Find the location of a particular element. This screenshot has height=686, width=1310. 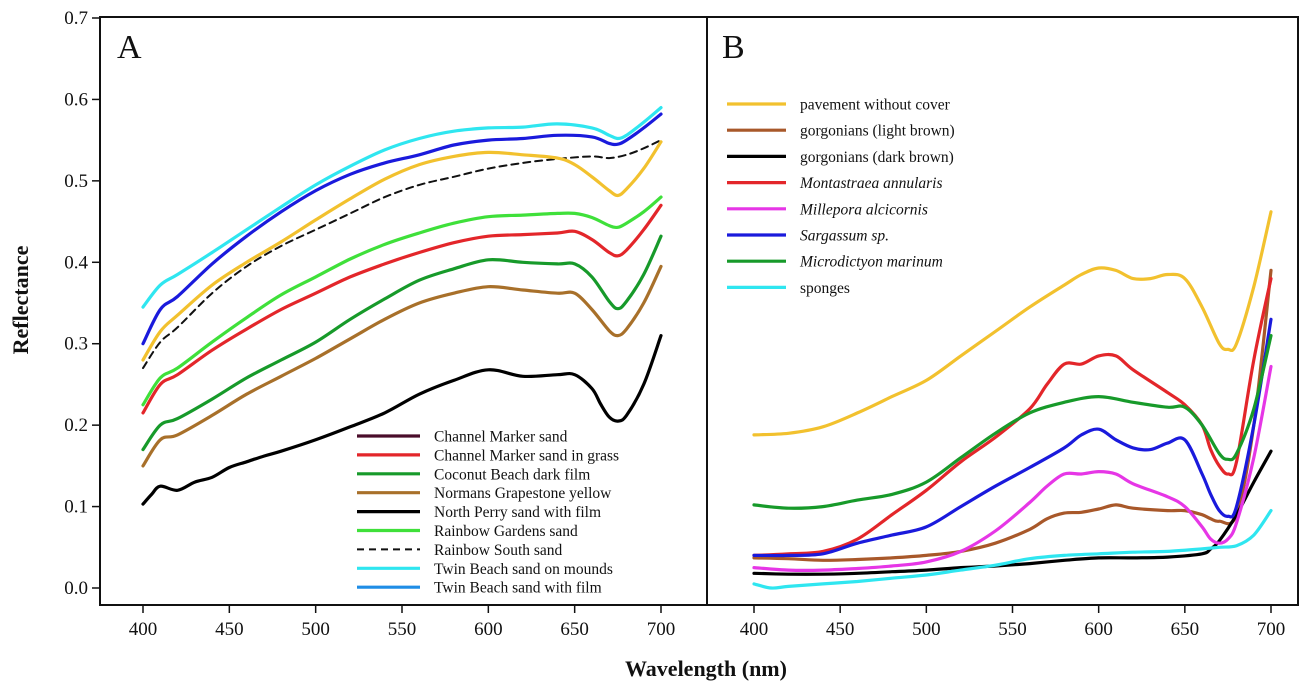

legend-label-a-0: Channel Marker sand is located at coordinates (501, 437).